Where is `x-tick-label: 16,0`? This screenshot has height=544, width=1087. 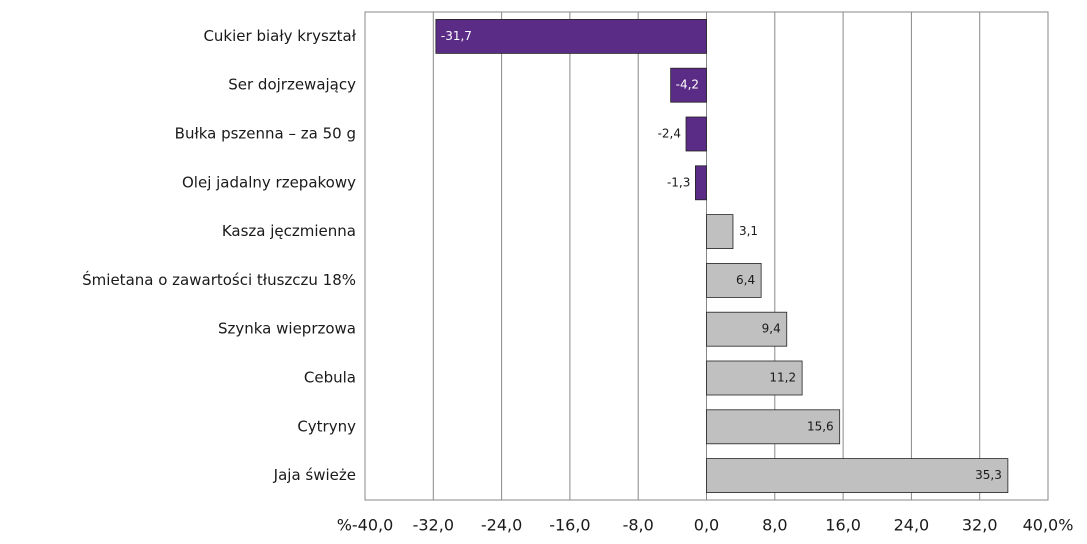
x-tick-label: 16,0 is located at coordinates (843, 525).